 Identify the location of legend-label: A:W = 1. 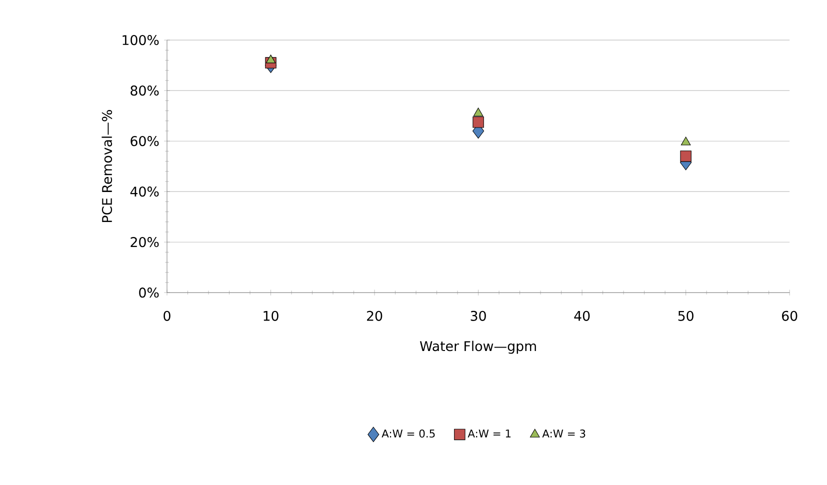
(489, 434).